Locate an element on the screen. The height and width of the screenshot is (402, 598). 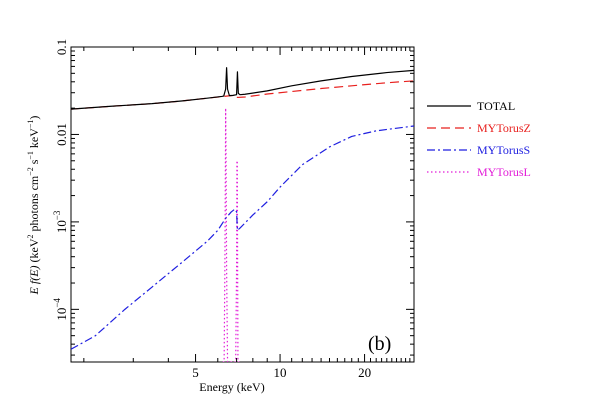
y-tick-label: 10−3 is located at coordinates (60, 221).